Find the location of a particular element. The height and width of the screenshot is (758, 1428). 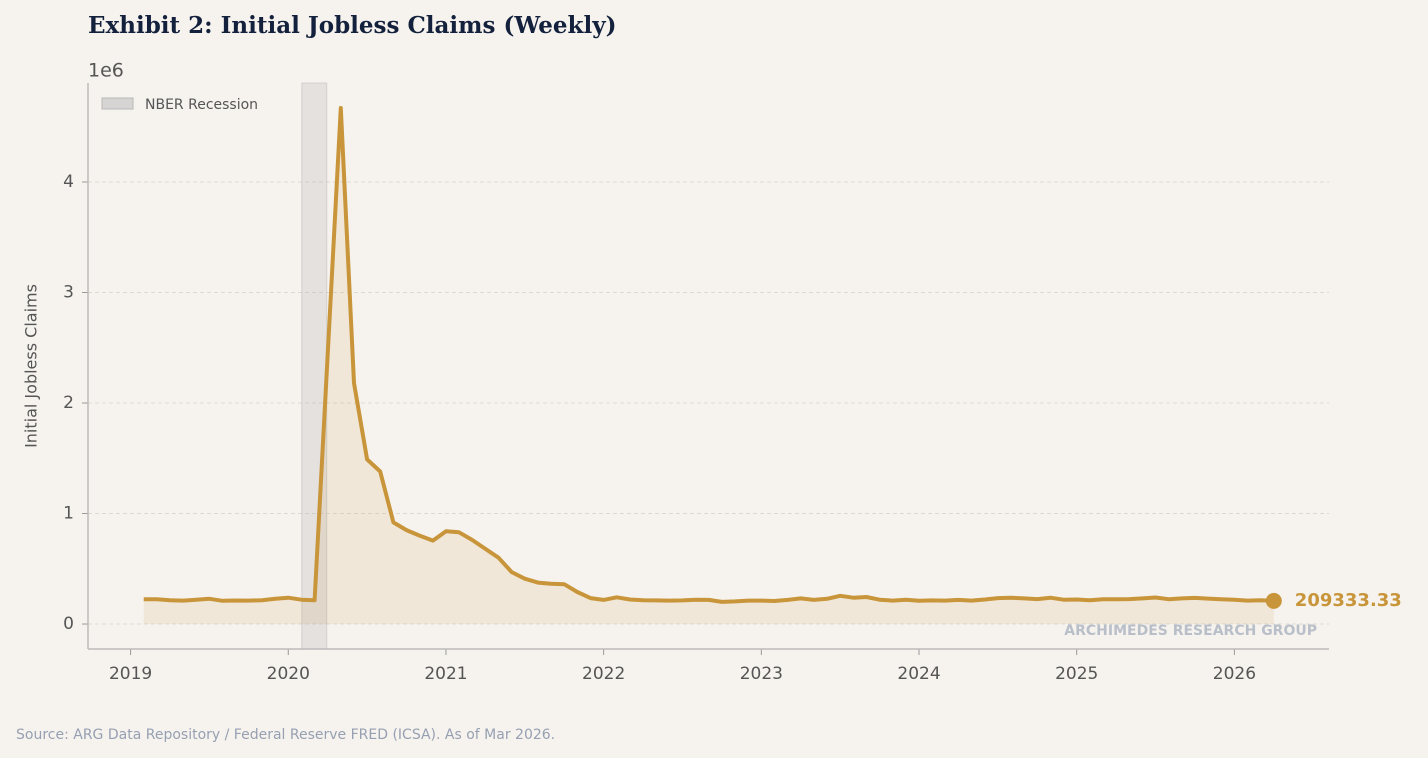

y-tick-label: 2 is located at coordinates (68, 403).